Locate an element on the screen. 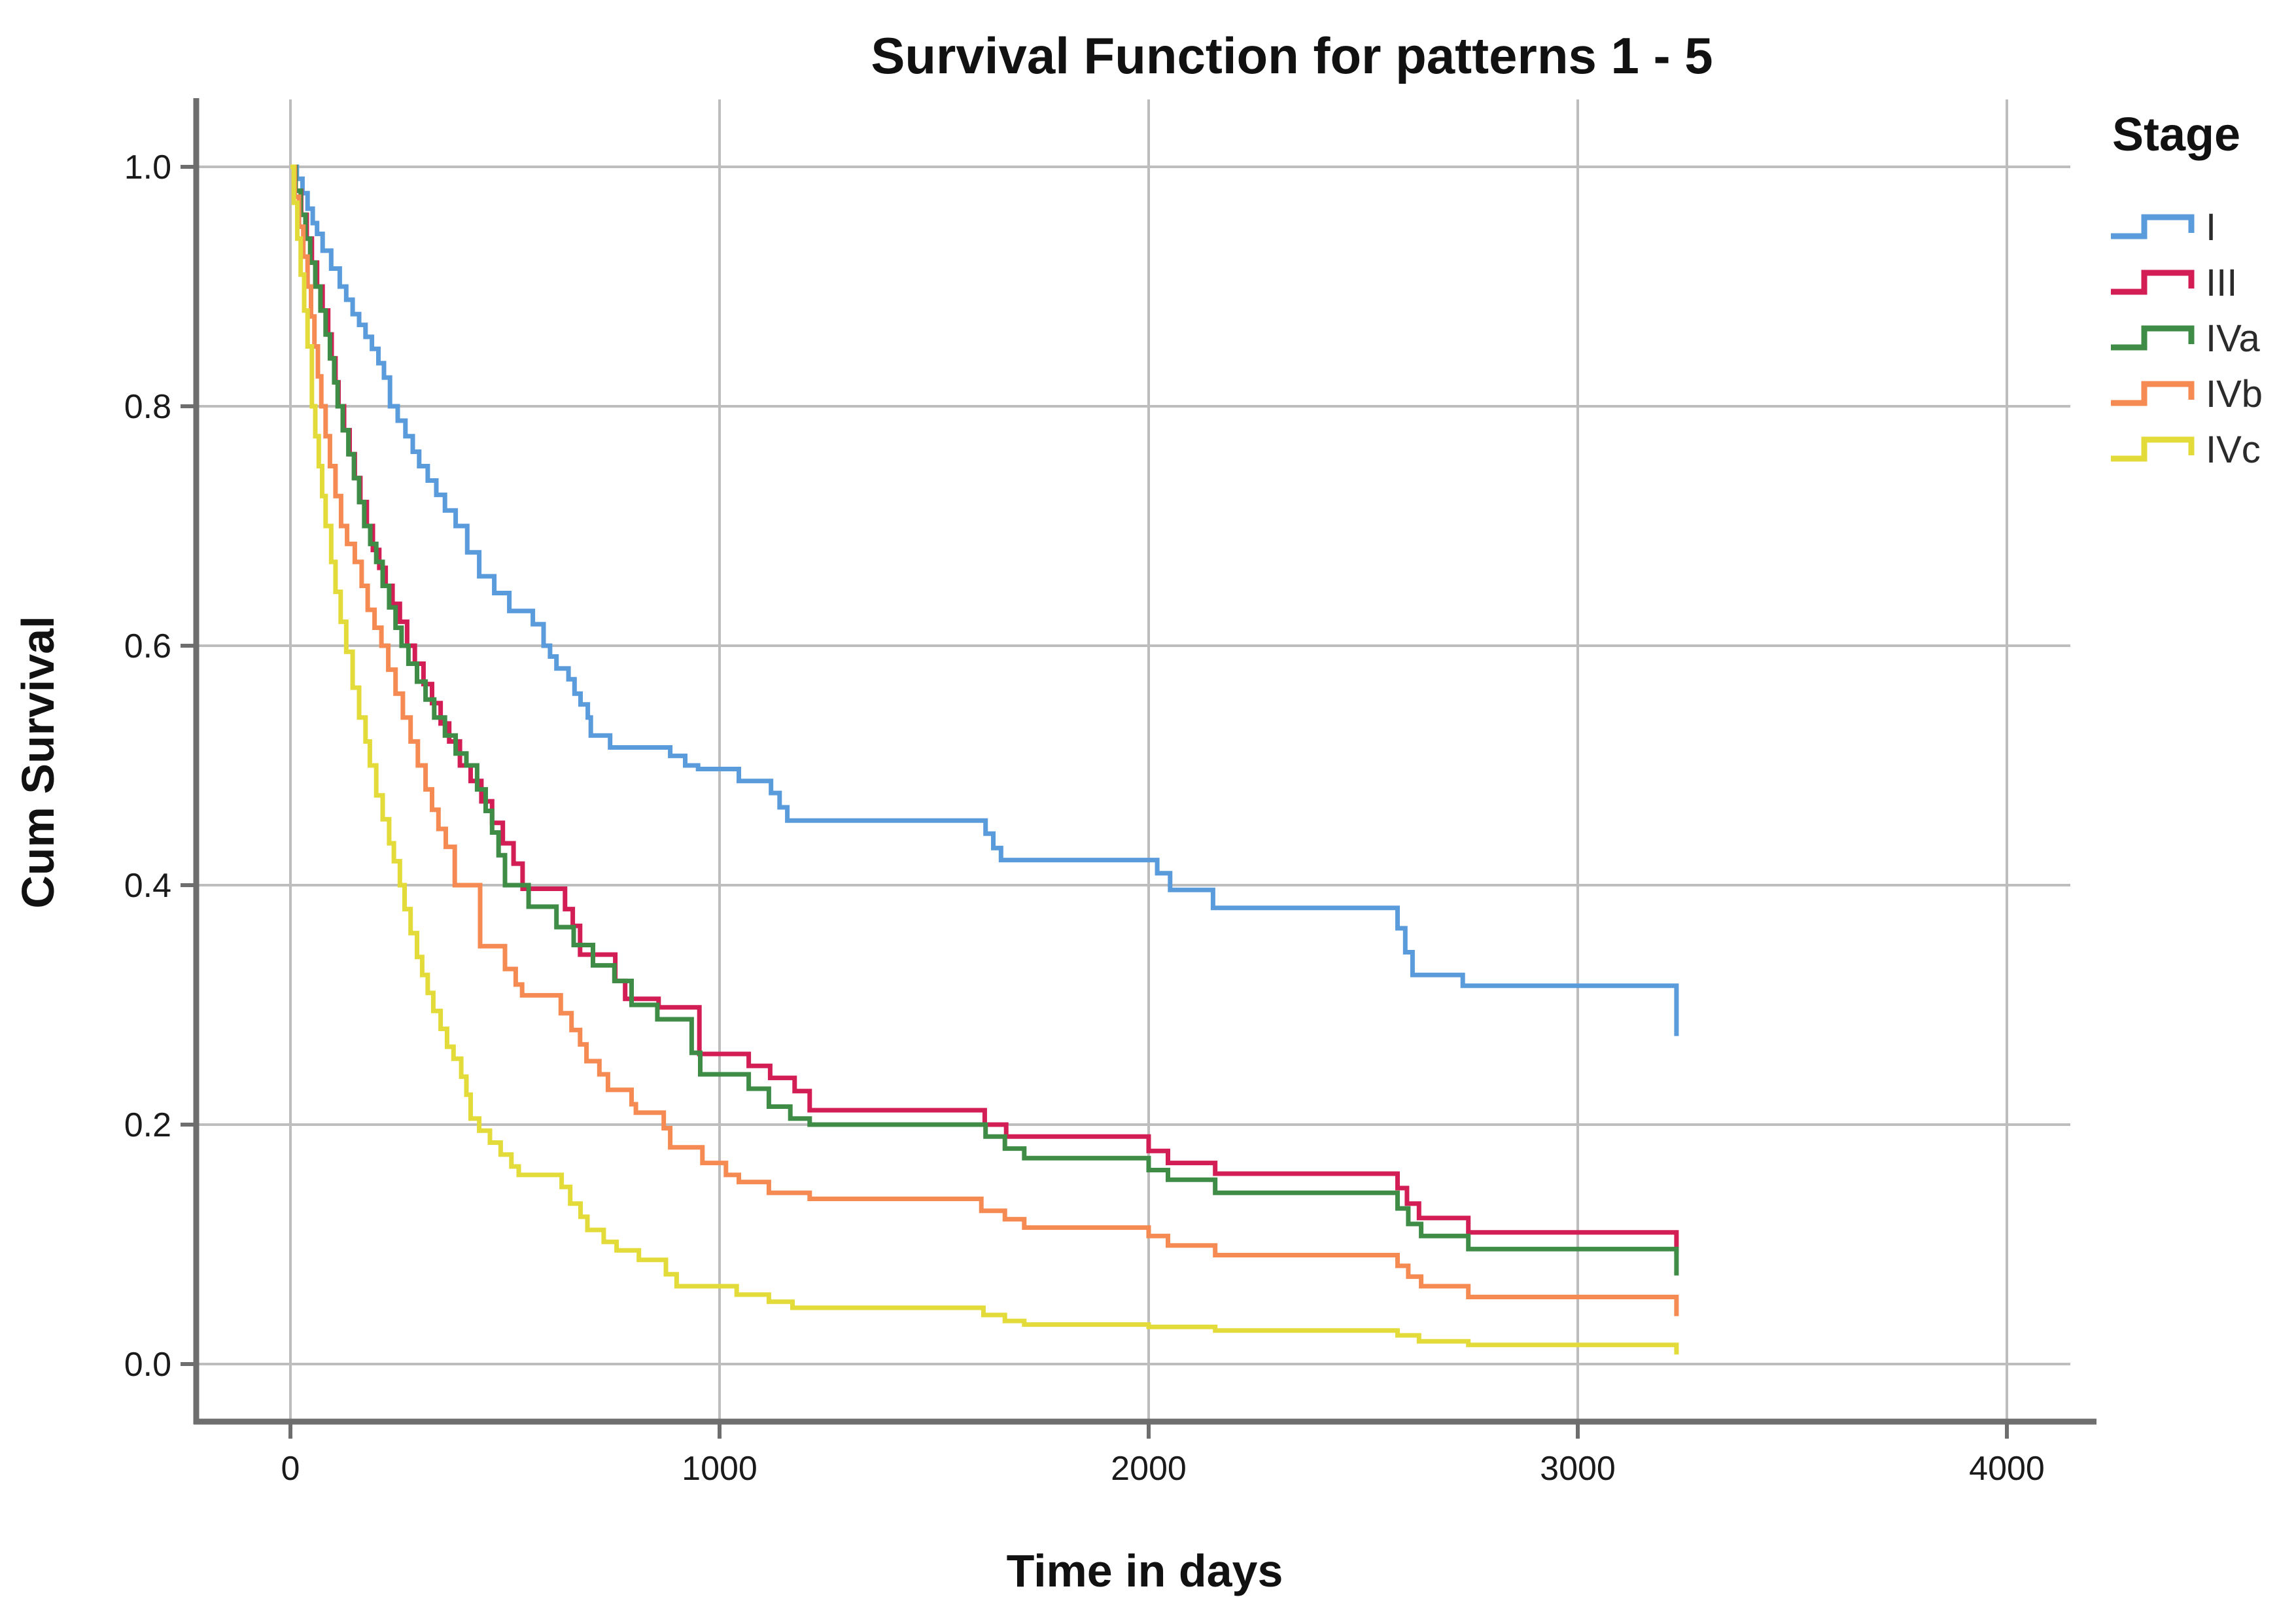  y-tick-label: 0.6 is located at coordinates (147, 646).